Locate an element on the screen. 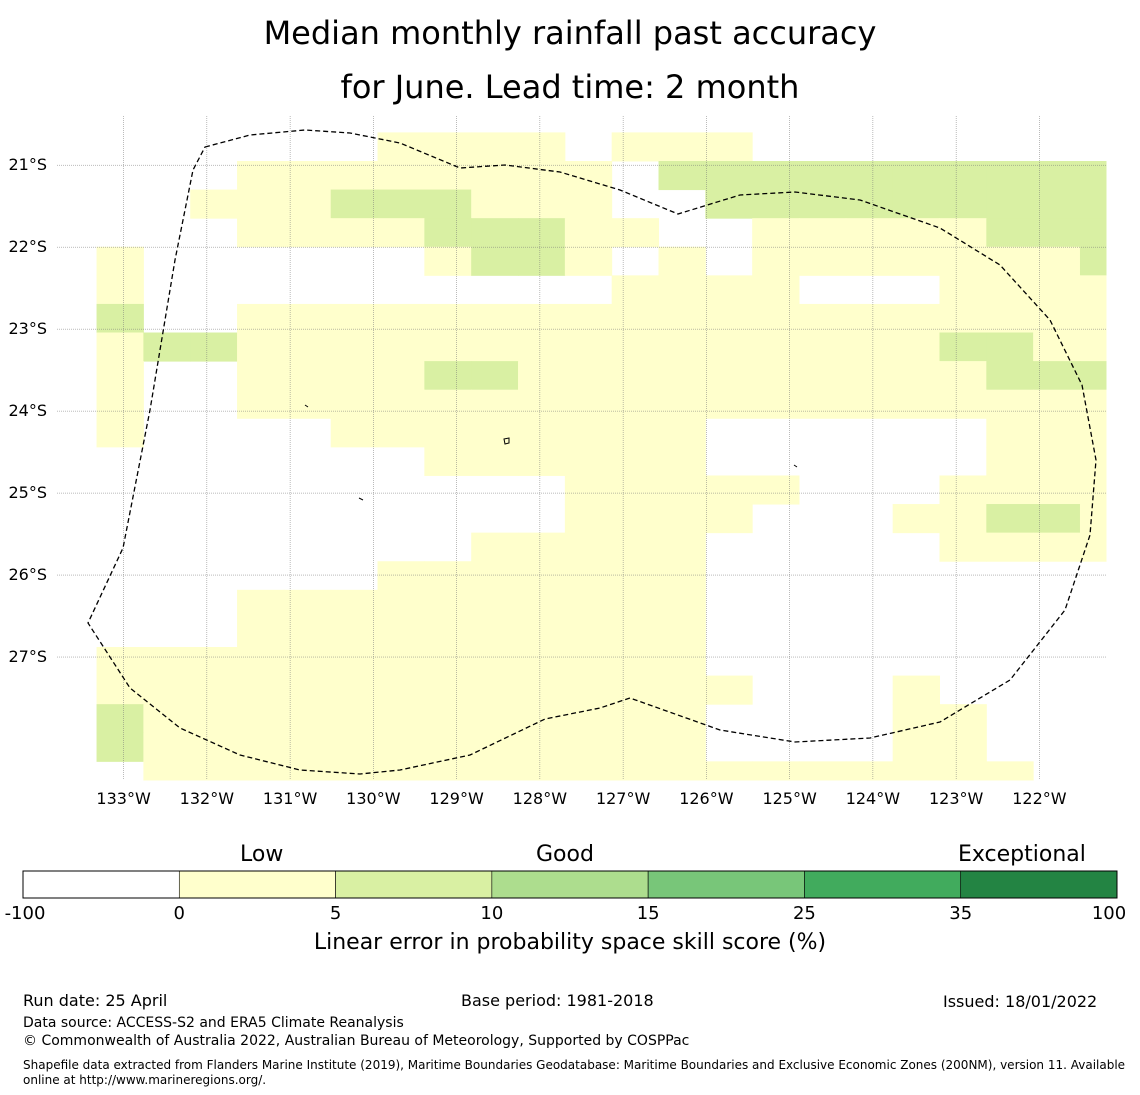 The image size is (1140, 1095). longitude-label: 128°W is located at coordinates (540, 798).